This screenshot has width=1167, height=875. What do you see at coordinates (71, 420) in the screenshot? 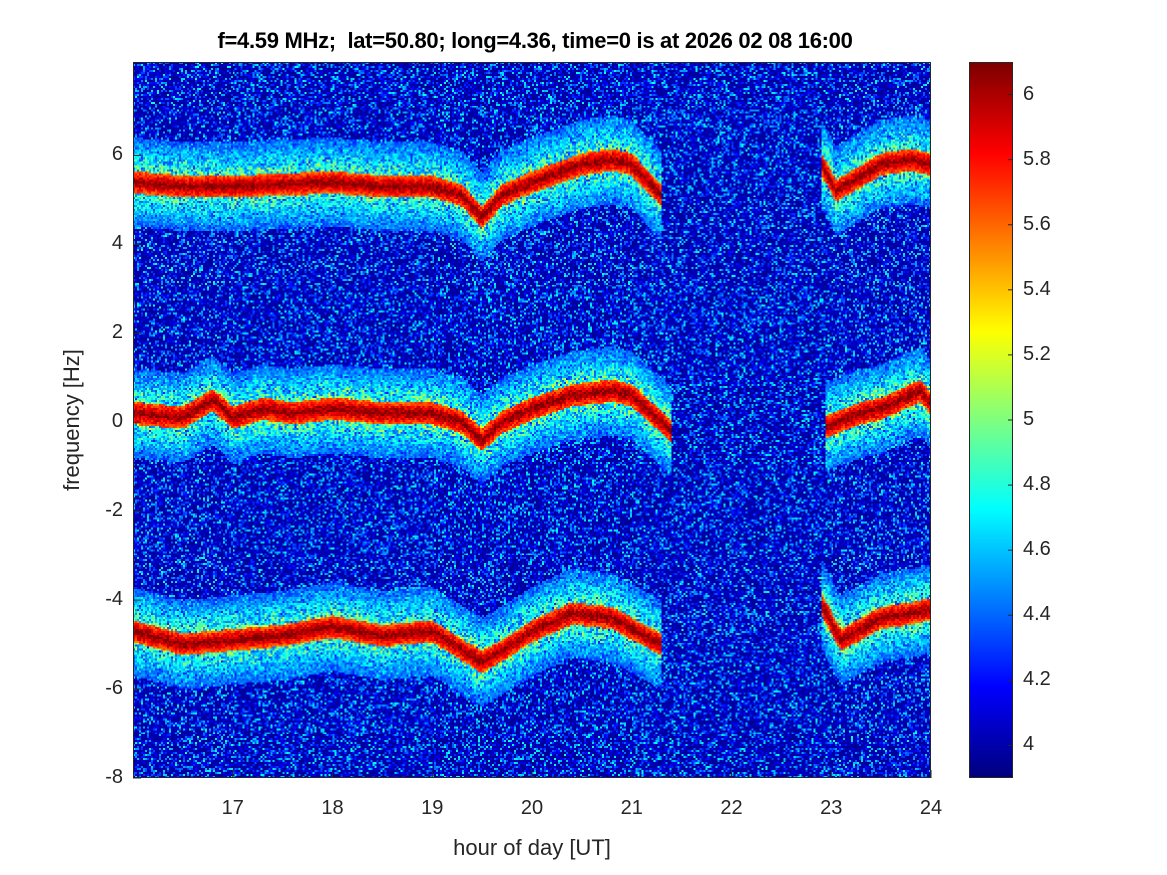
I see `y-axis-label: frequency [Hz]` at bounding box center [71, 420].